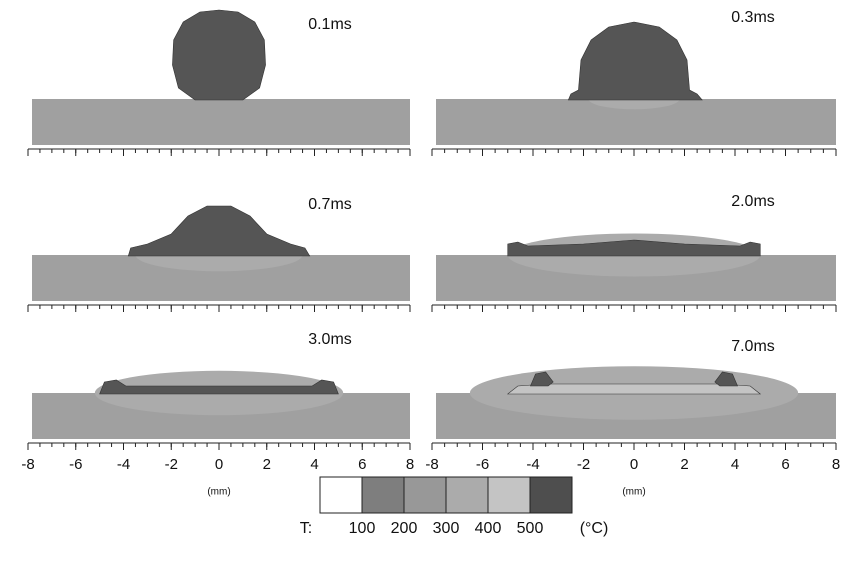  Describe the element at coordinates (632, 417) in the screenshot. I see `panel: -8 -6 -4 -2 0 2 4 6 8 (mm) 7.0ms` at that location.